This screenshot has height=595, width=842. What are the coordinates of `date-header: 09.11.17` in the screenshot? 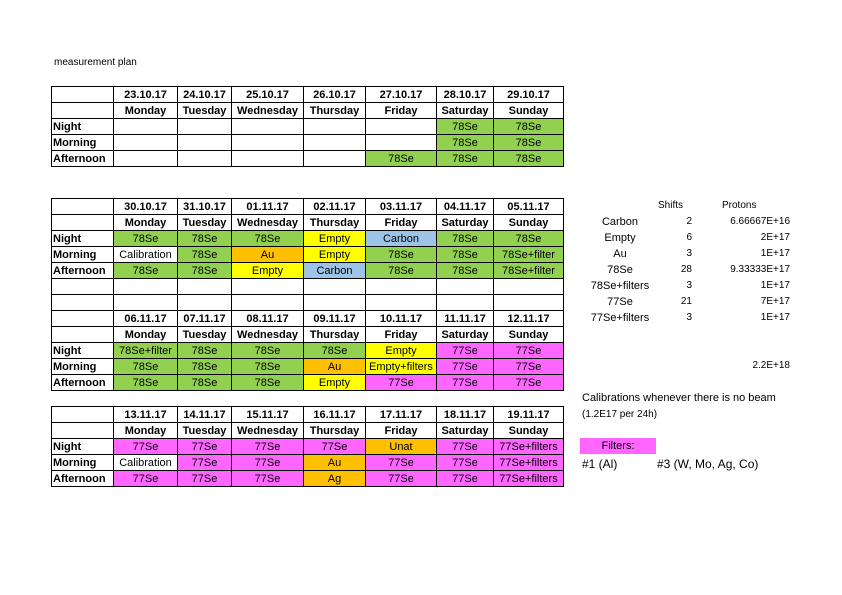 It's located at (334, 318).